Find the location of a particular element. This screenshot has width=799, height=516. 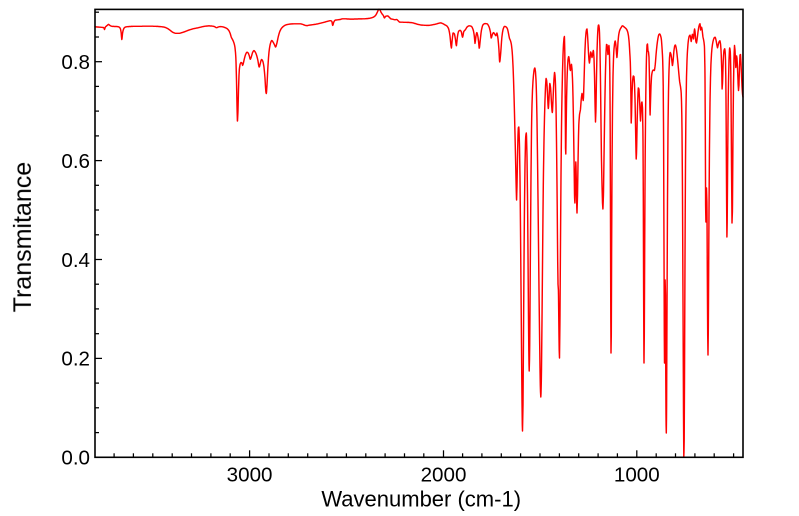

svg-text: Transmitance is located at coordinates (23, 237).